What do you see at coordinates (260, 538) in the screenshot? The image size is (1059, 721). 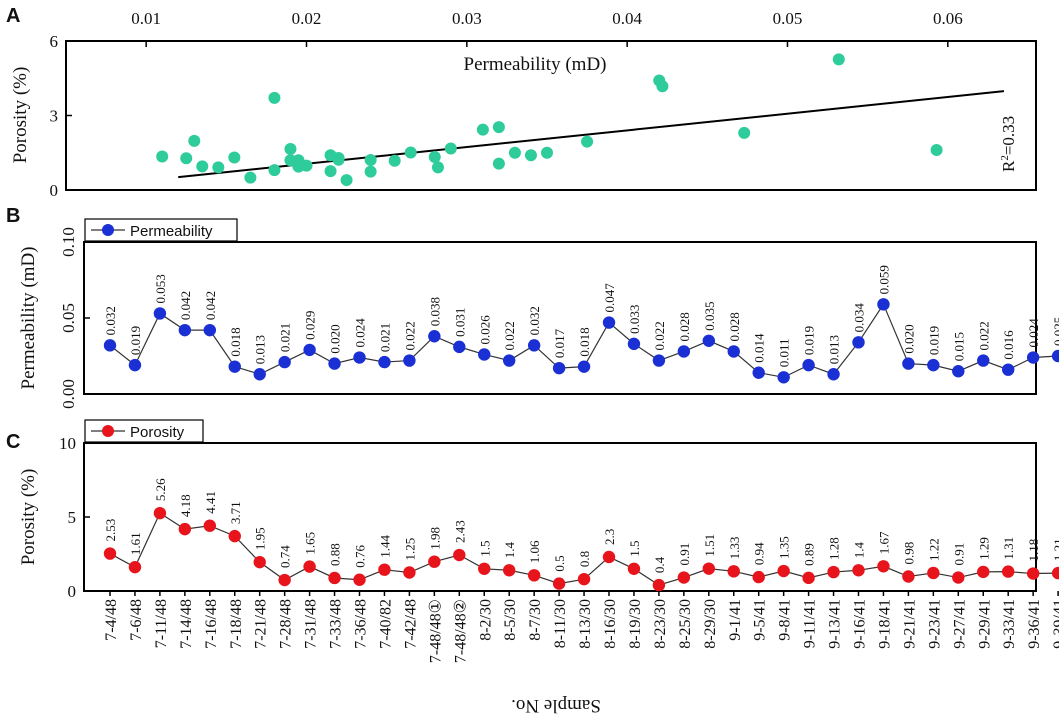 I see `porosity-data-label: 1.95` at bounding box center [260, 538].